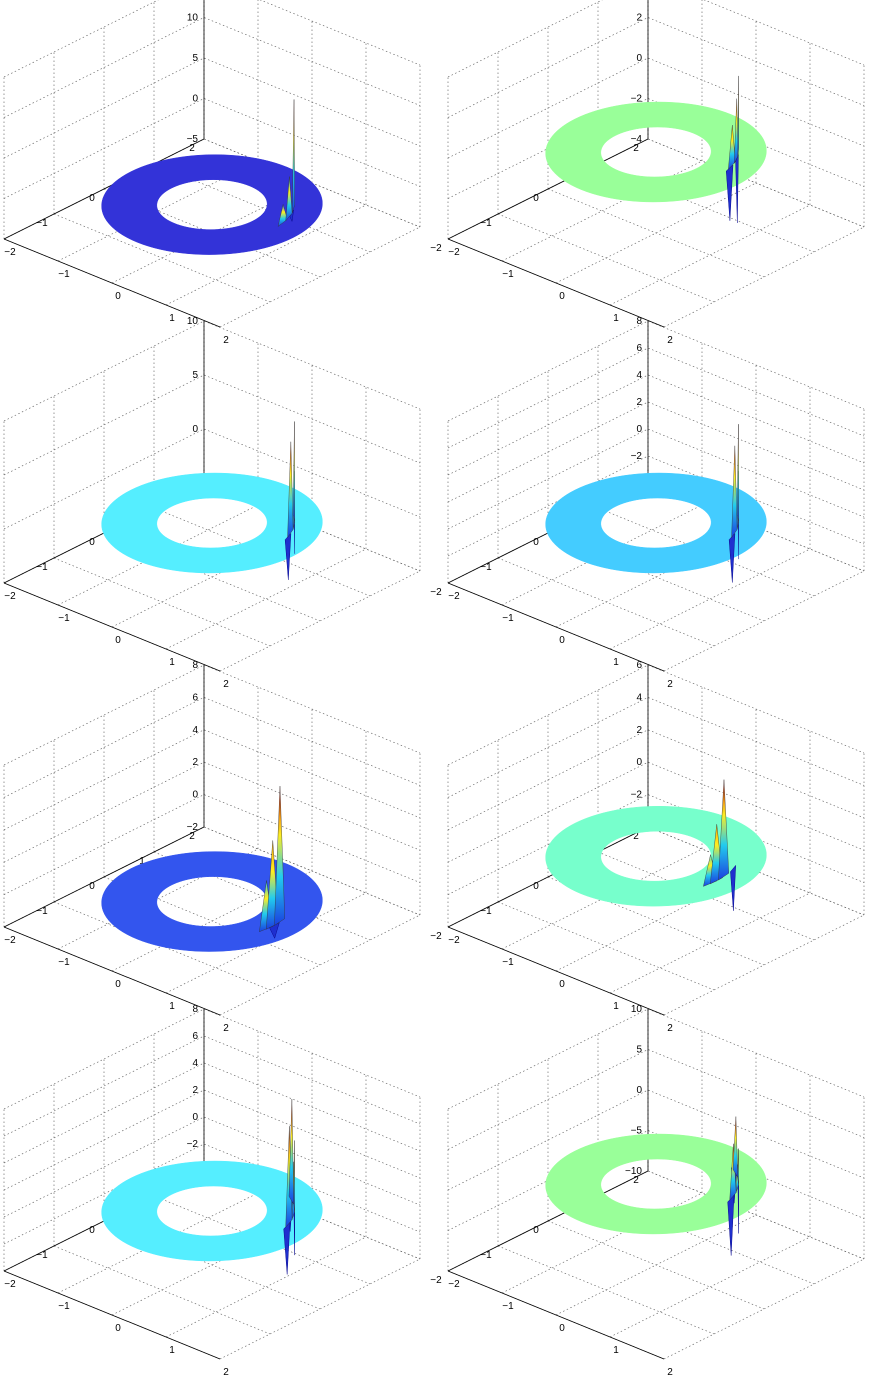 This screenshot has height=1378, width=888. Describe the element at coordinates (436, 592) in the screenshot. I see `y-tick-label: −2` at that location.